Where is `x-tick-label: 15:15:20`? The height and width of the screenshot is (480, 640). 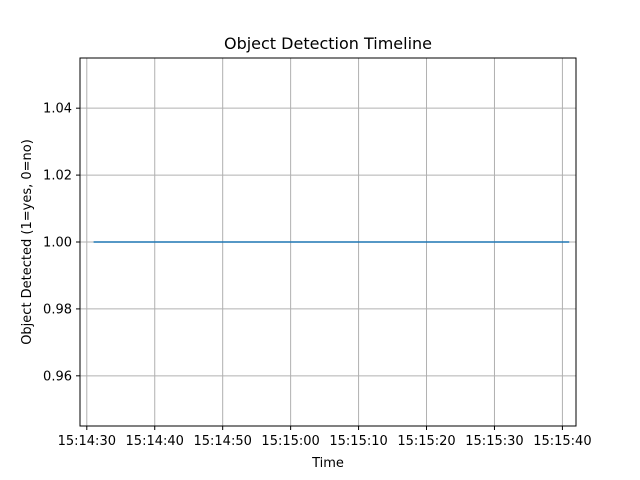 x-tick-label: 15:15:20 is located at coordinates (426, 441).